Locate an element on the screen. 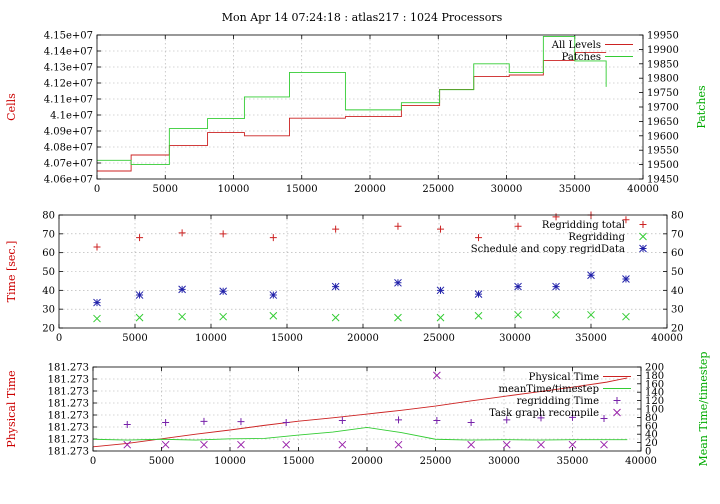 The height and width of the screenshot is (504, 720). y2-tick-label: 19700 is located at coordinates (663, 108).